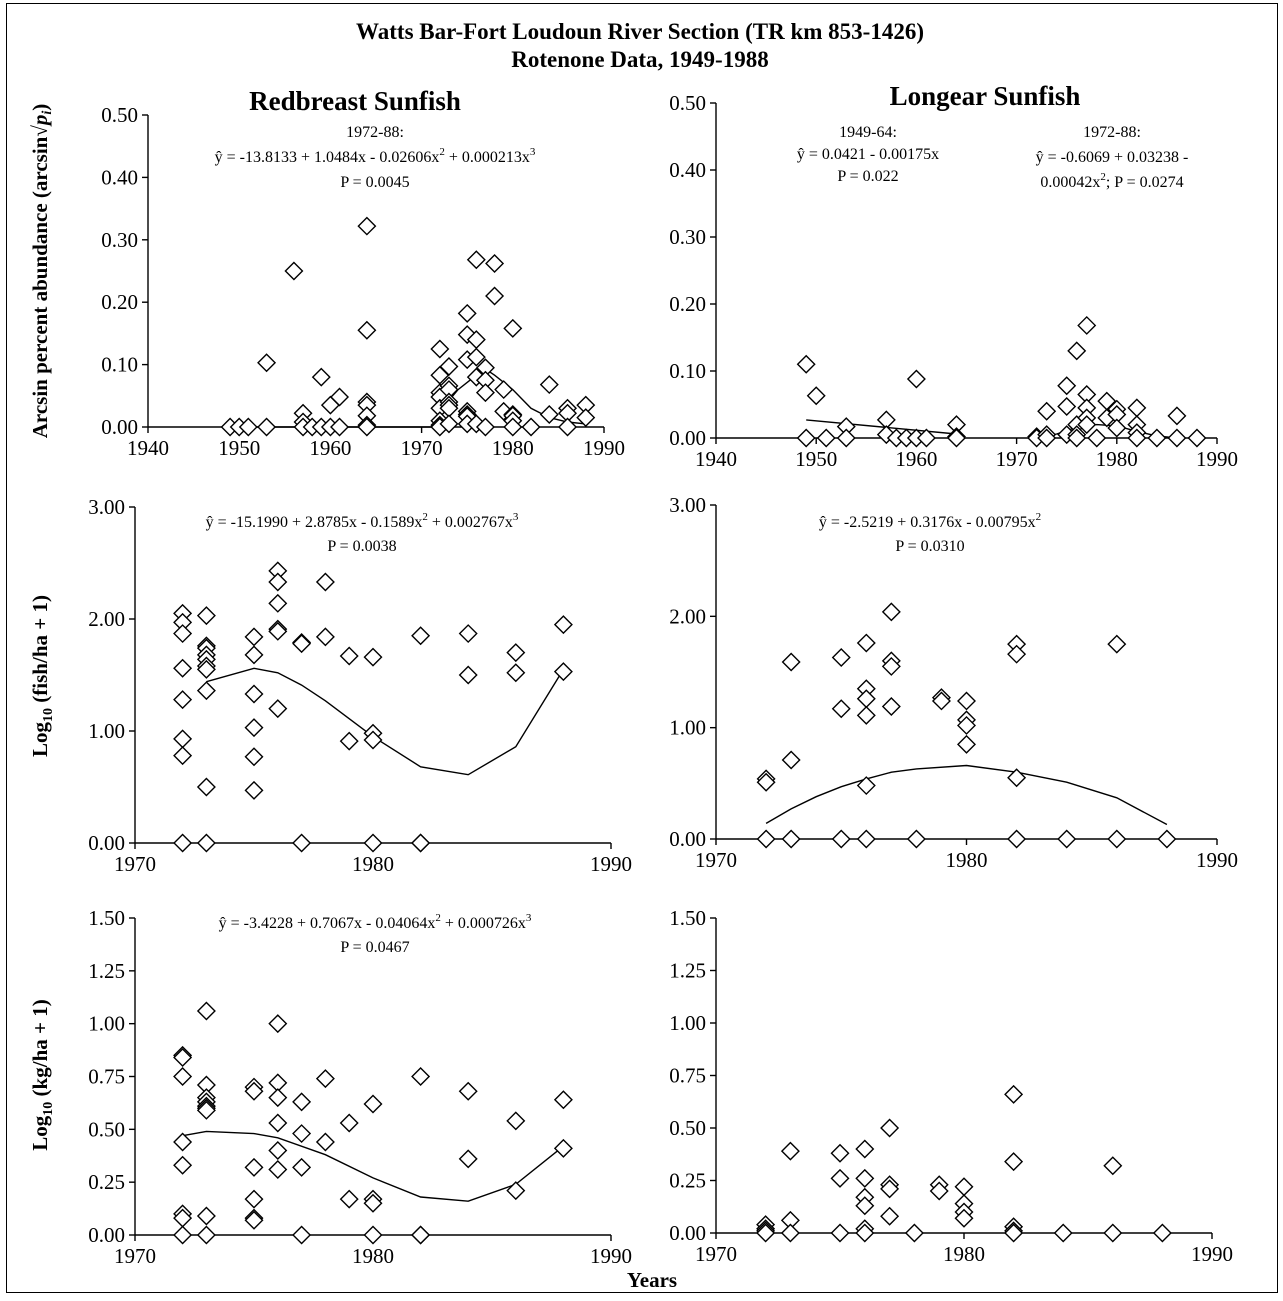  What do you see at coordinates (40, 121) in the screenshot?
I see `row1-y-label-p: p` at bounding box center [40, 121].